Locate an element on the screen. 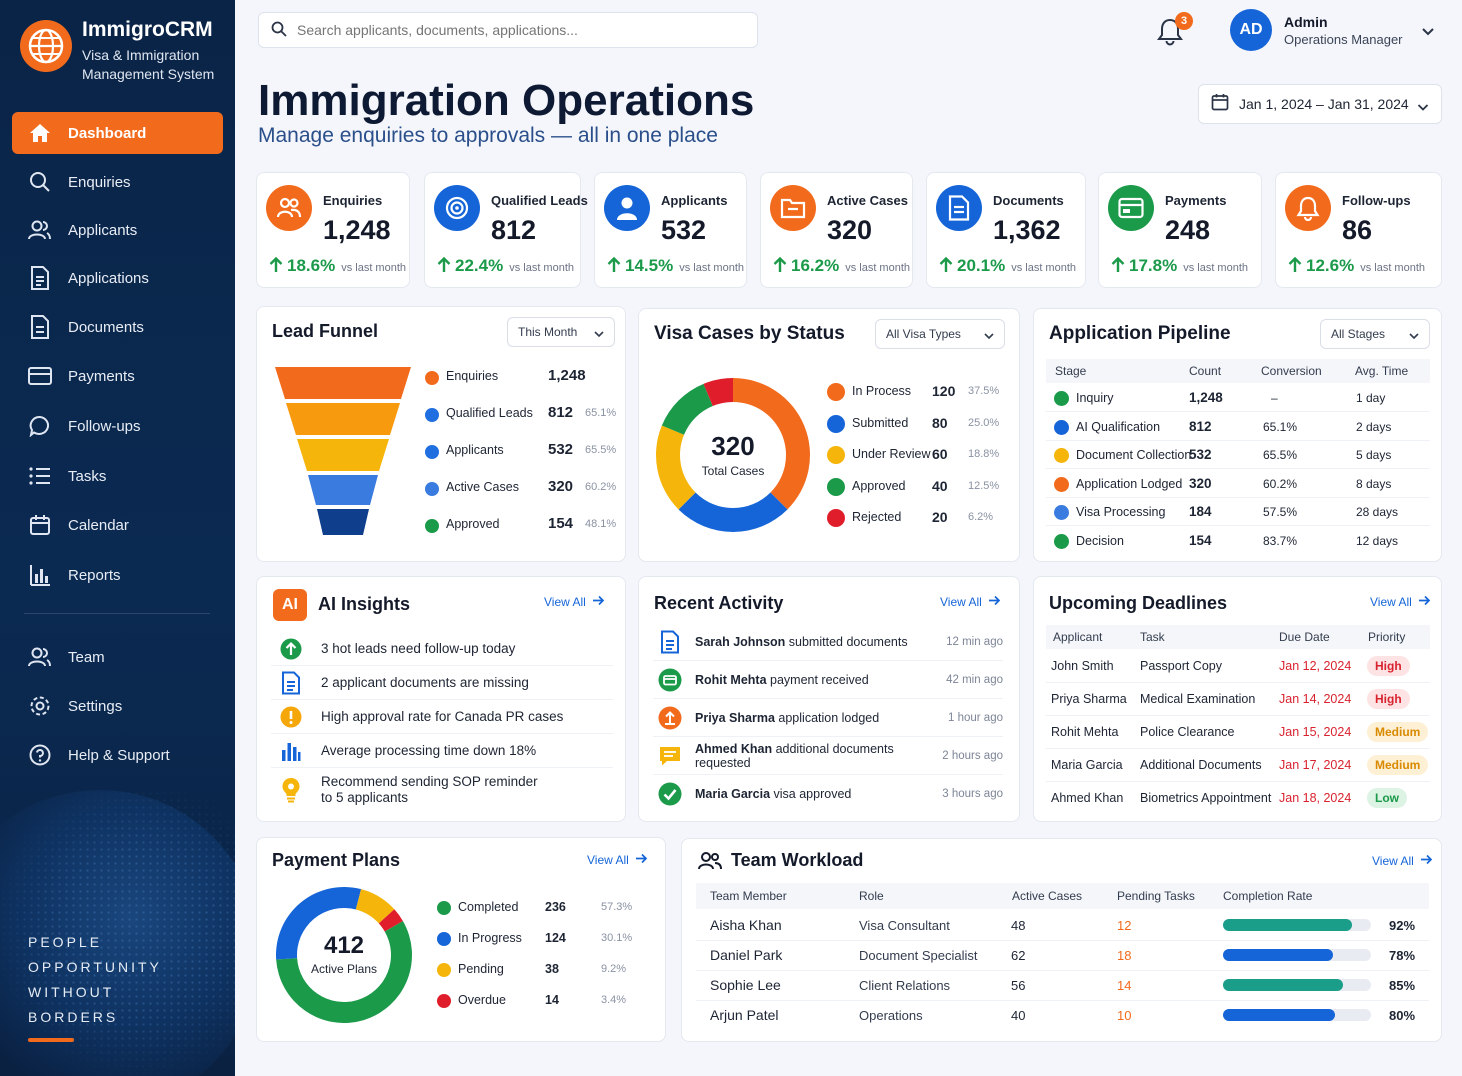 This screenshot has height=1076, width=1462. sidebar-item-dashboard: Dashboard is located at coordinates (117, 133).